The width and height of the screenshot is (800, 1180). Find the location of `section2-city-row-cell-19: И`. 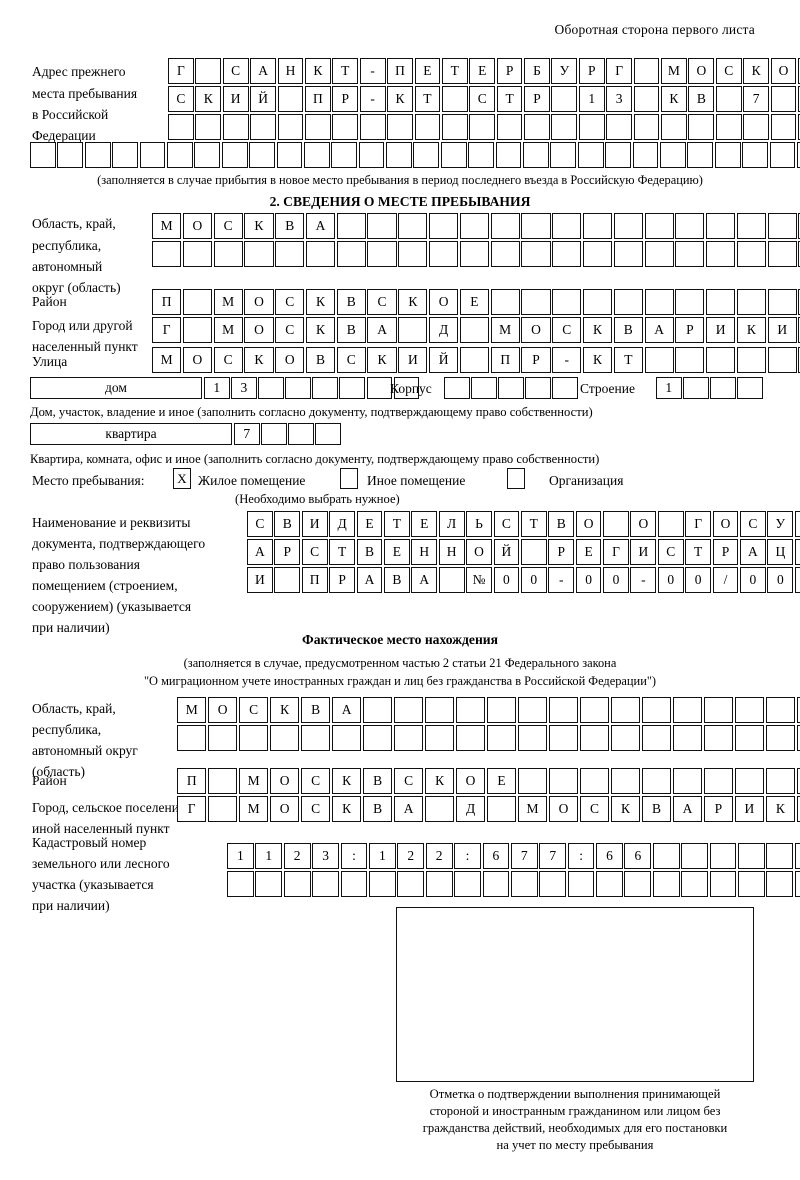

section2-city-row-cell-19: И is located at coordinates (721, 330).